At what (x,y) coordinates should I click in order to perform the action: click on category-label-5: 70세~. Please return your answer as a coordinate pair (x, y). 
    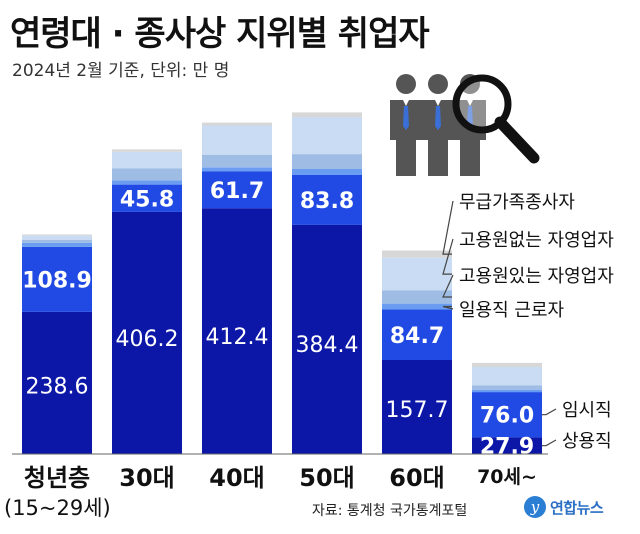
    Looking at the image, I should click on (507, 477).